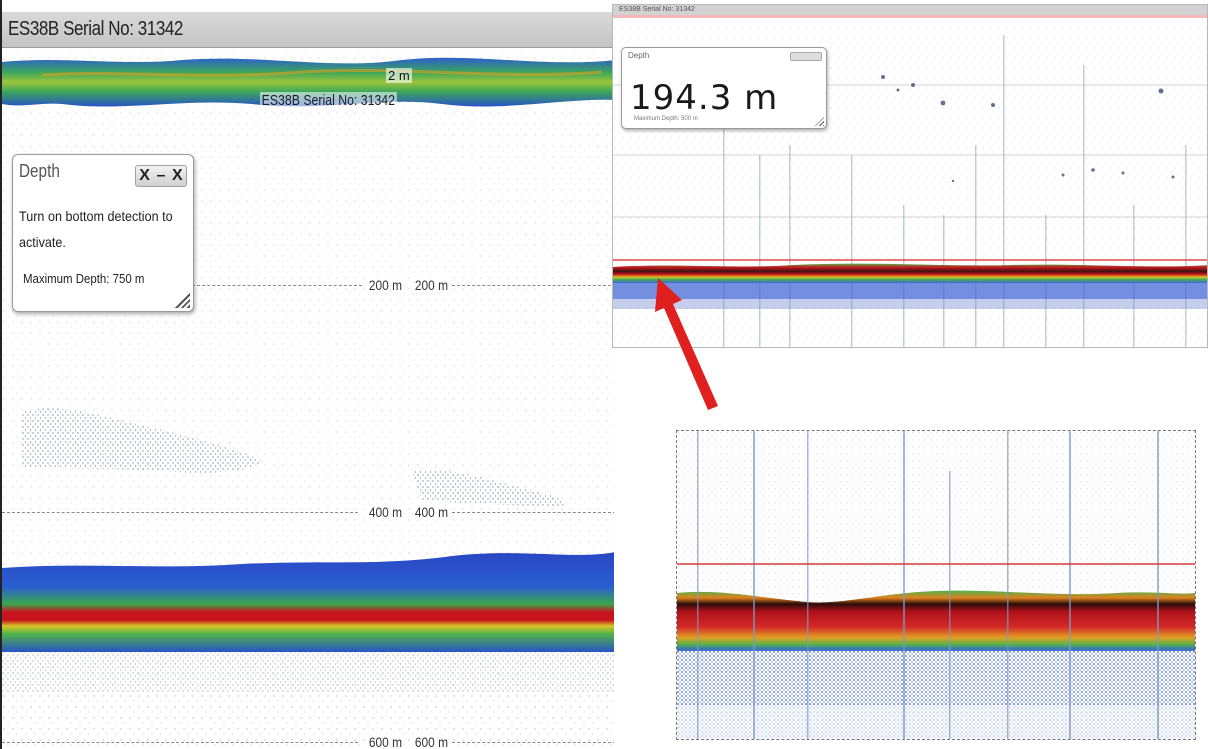 This screenshot has height=749, width=1208. I want to click on depth-panel-max-depth: Maximum Depth: 750 m, so click(83, 278).